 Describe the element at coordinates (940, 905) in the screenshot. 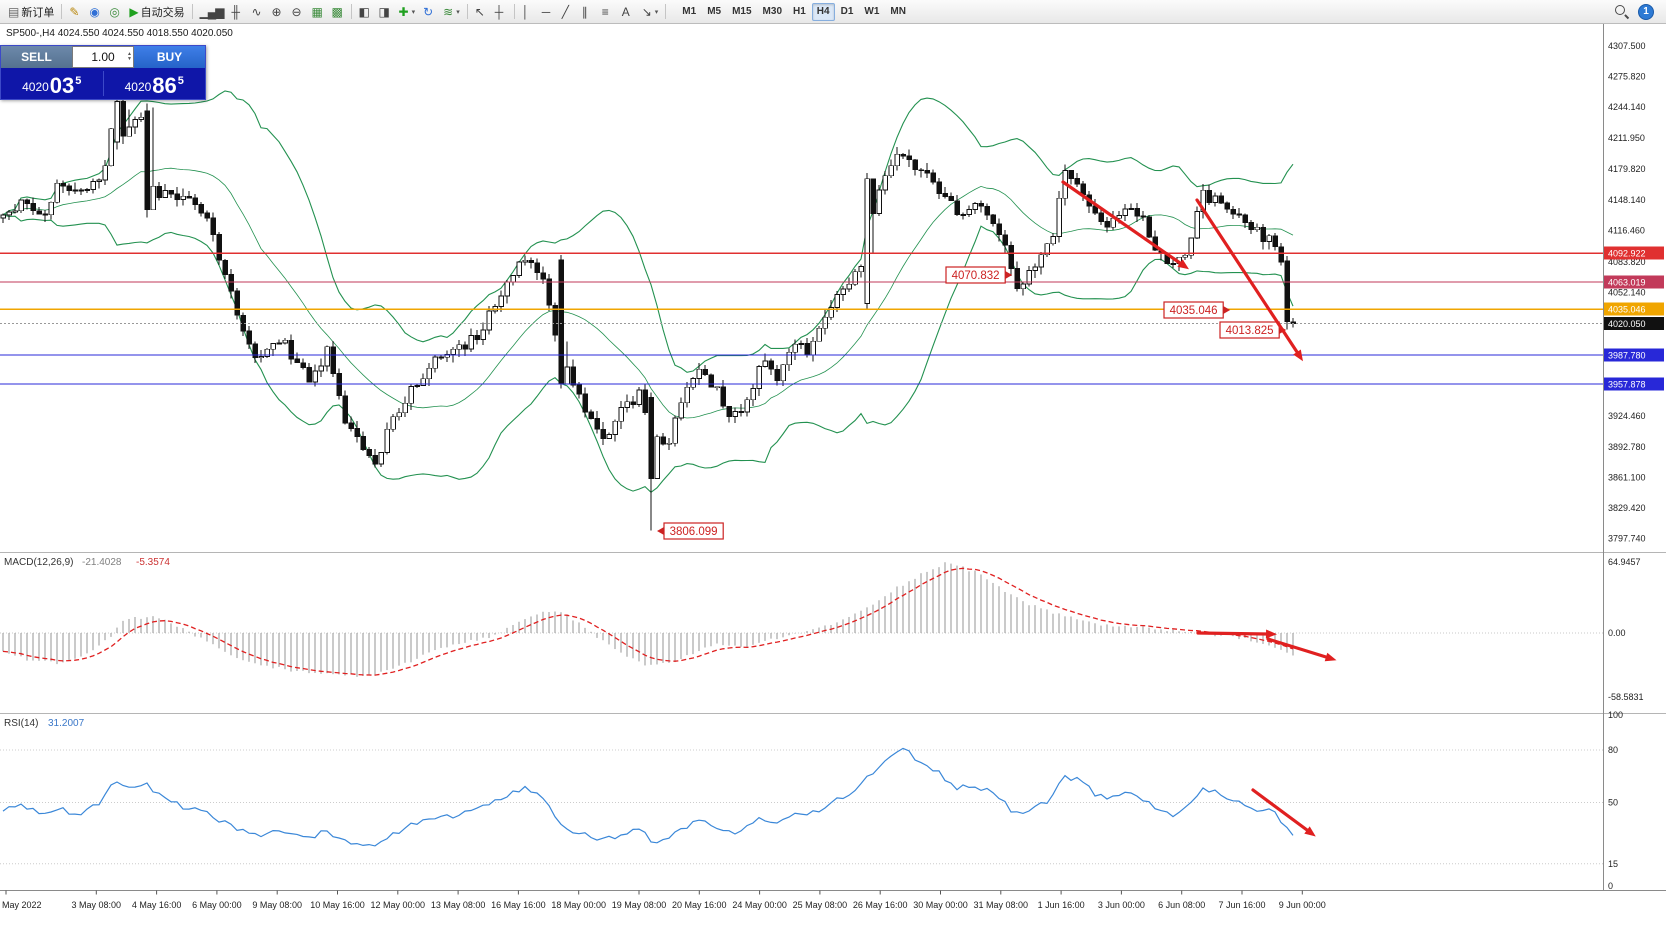

I see `svg-text: 30 May 00:00` at that location.